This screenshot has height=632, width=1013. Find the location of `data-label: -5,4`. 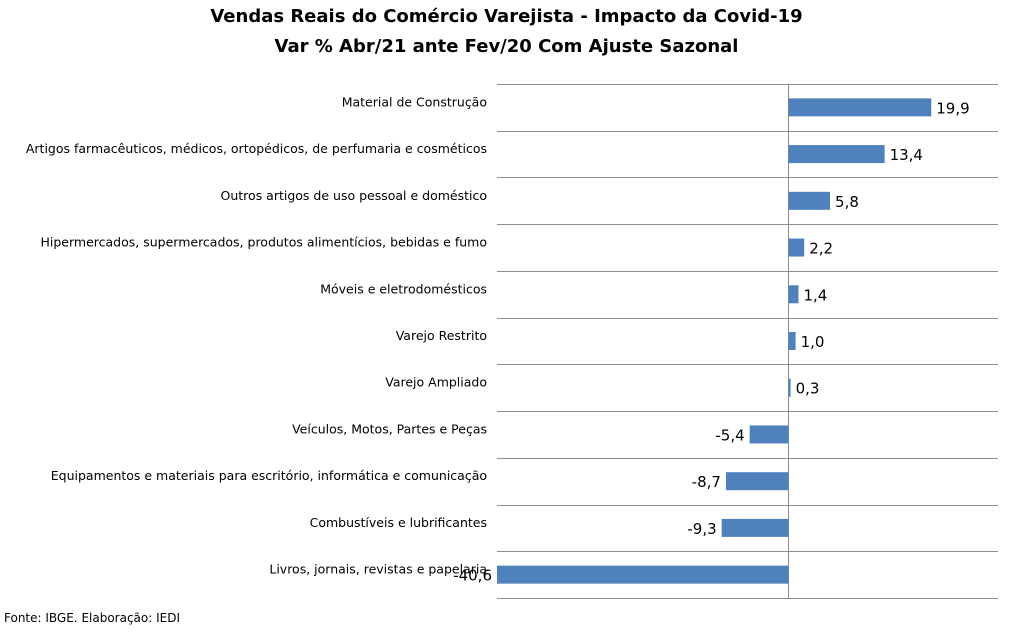

data-label: -5,4 is located at coordinates (729, 435).